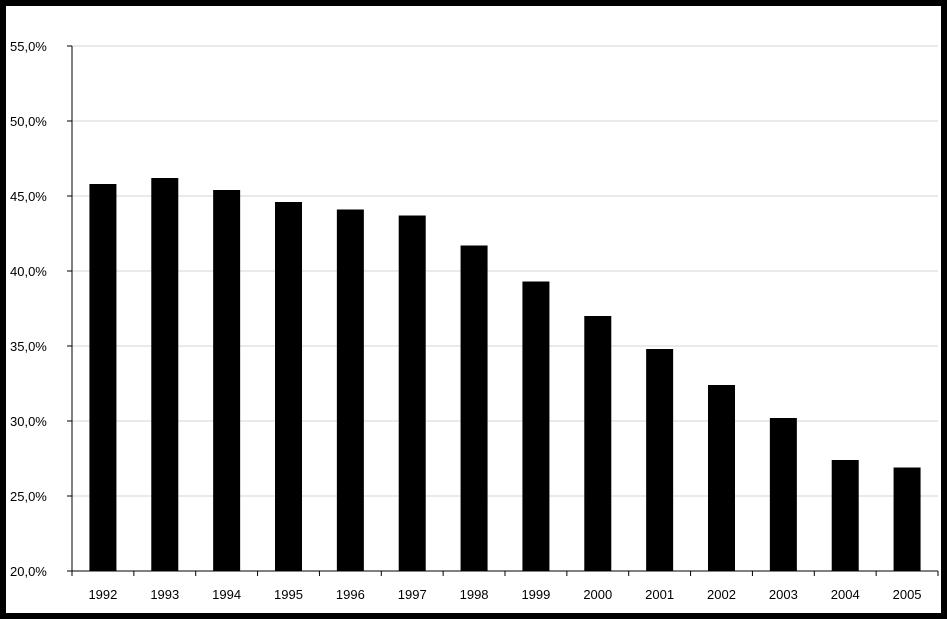 The width and height of the screenshot is (947, 619). I want to click on x-tick-label: 2001, so click(659, 594).